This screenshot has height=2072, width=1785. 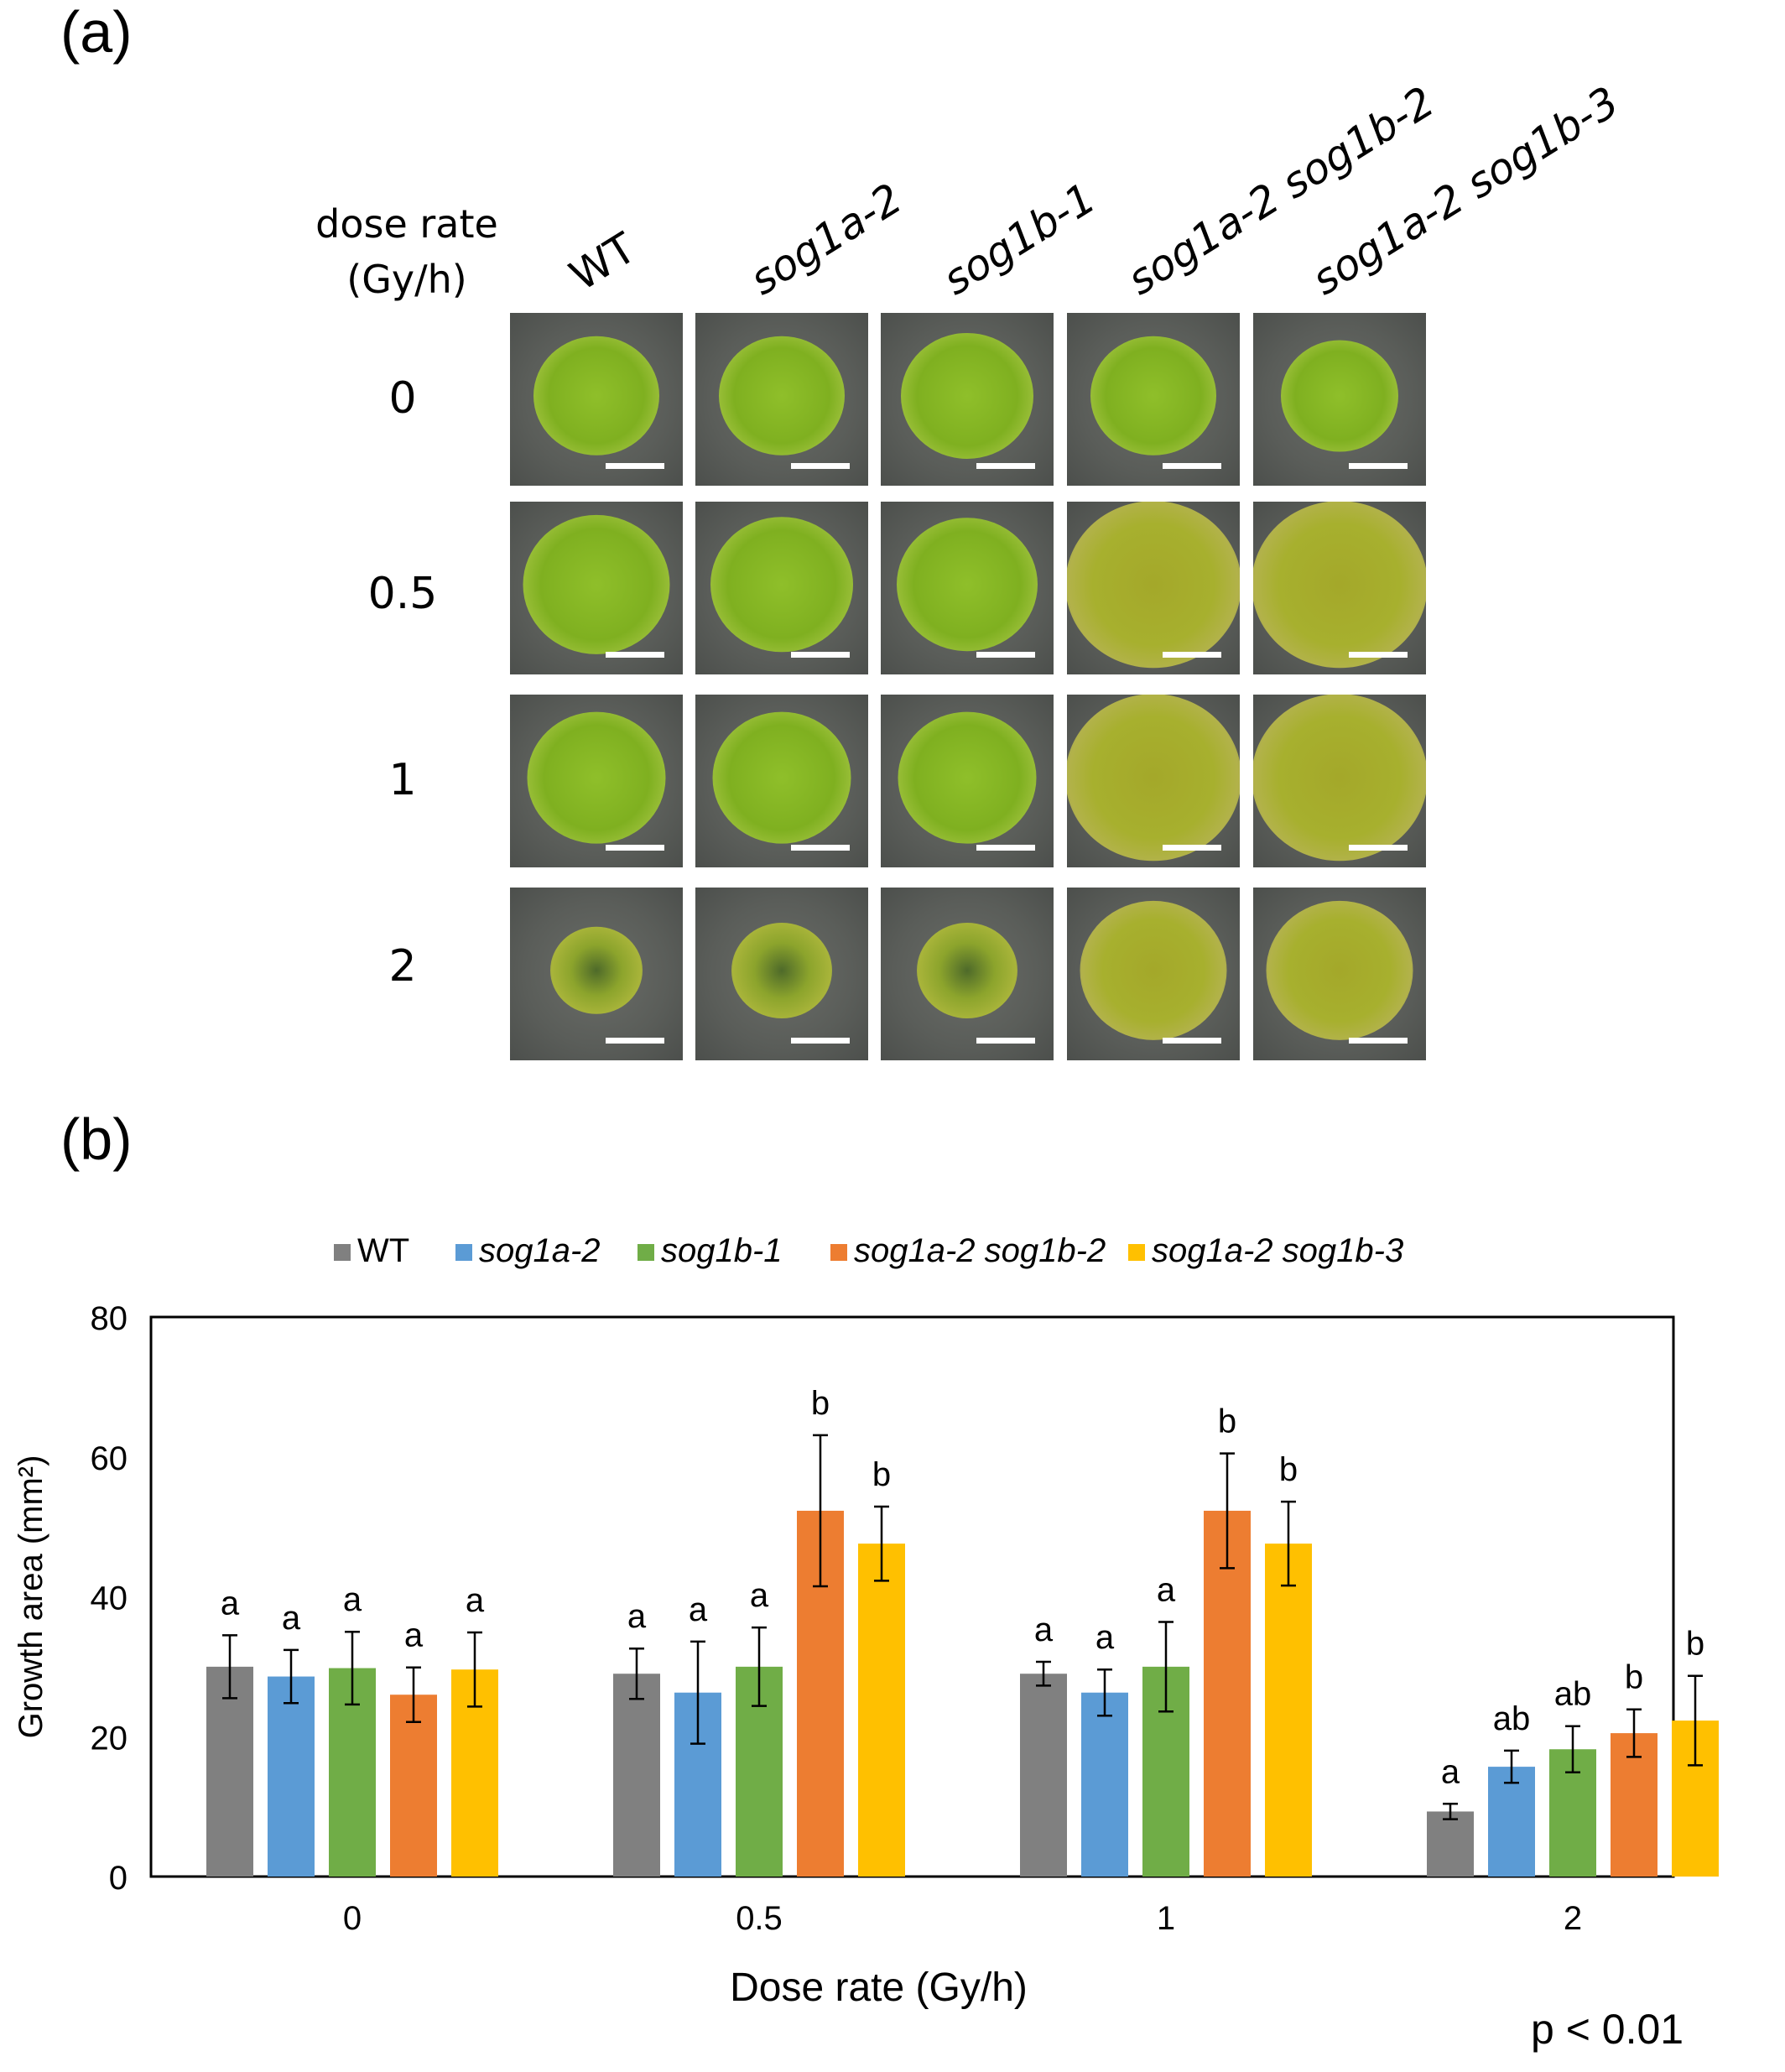 What do you see at coordinates (759, 1918) in the screenshot?
I see `x-tick-label: 0.5` at bounding box center [759, 1918].